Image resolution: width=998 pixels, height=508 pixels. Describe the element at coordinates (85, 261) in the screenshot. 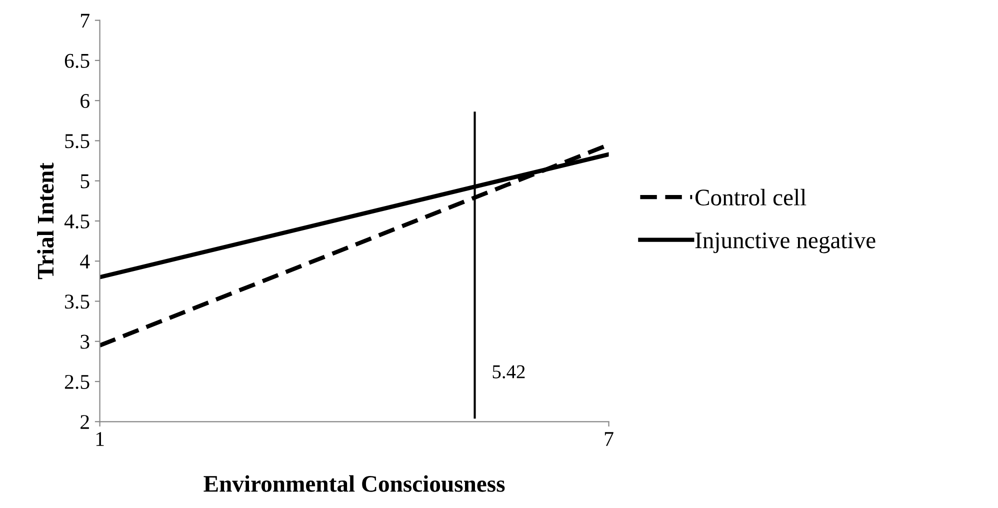

I see `y-tick-label: 4` at that location.